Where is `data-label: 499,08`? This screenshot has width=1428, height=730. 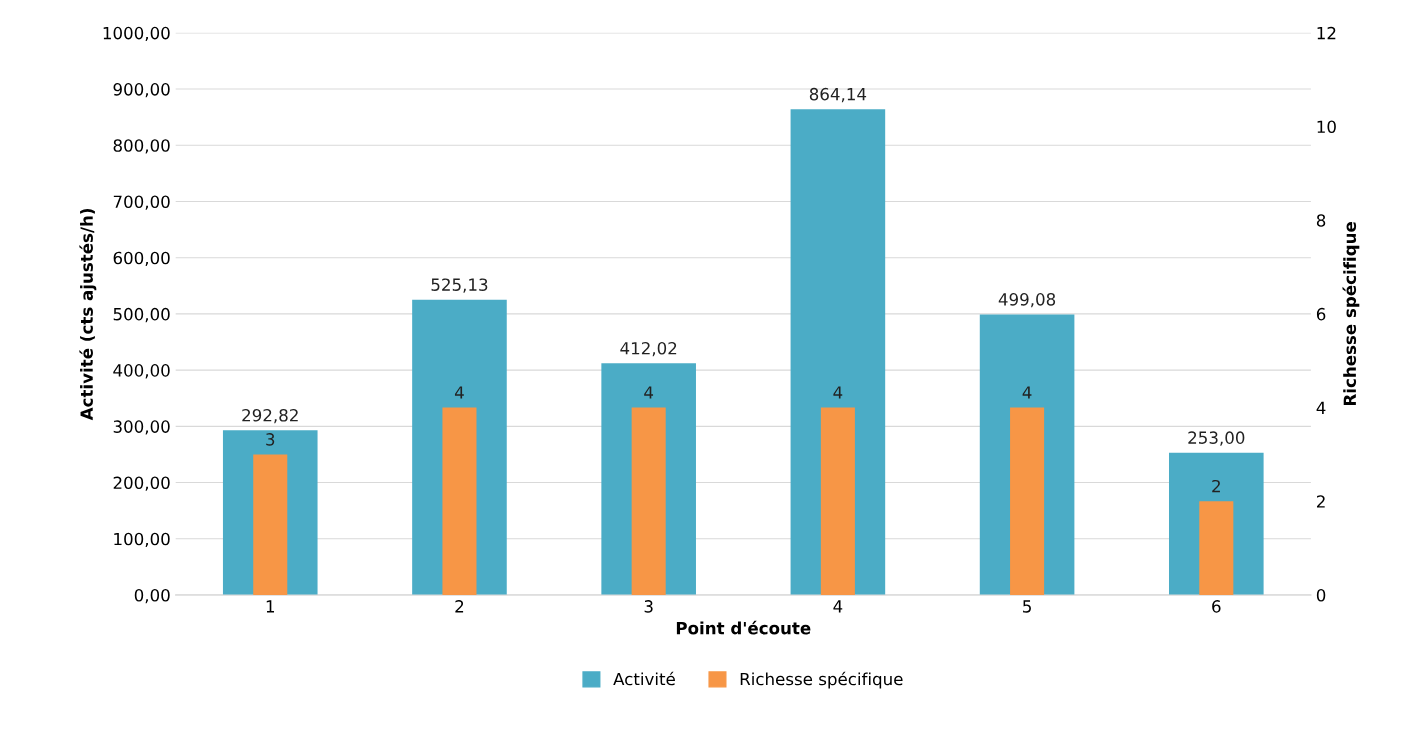 data-label: 499,08 is located at coordinates (1027, 300).